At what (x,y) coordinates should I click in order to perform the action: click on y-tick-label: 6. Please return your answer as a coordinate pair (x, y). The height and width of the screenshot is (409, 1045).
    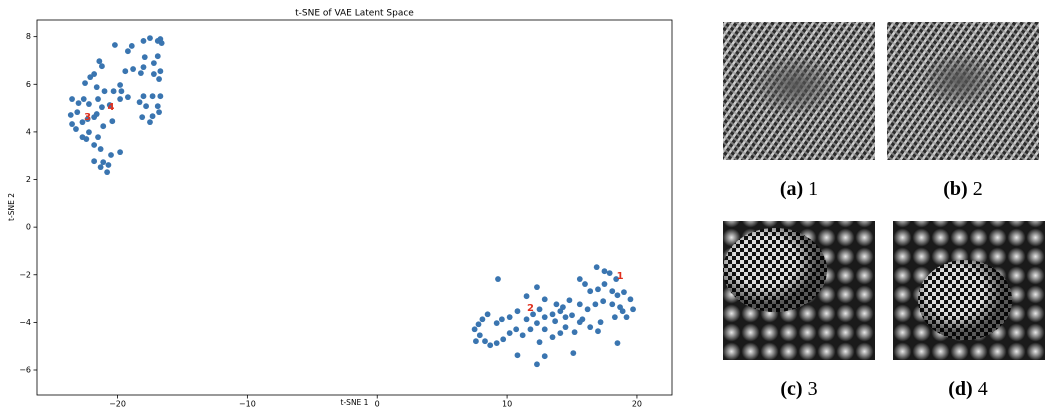
    Looking at the image, I should click on (28, 84).